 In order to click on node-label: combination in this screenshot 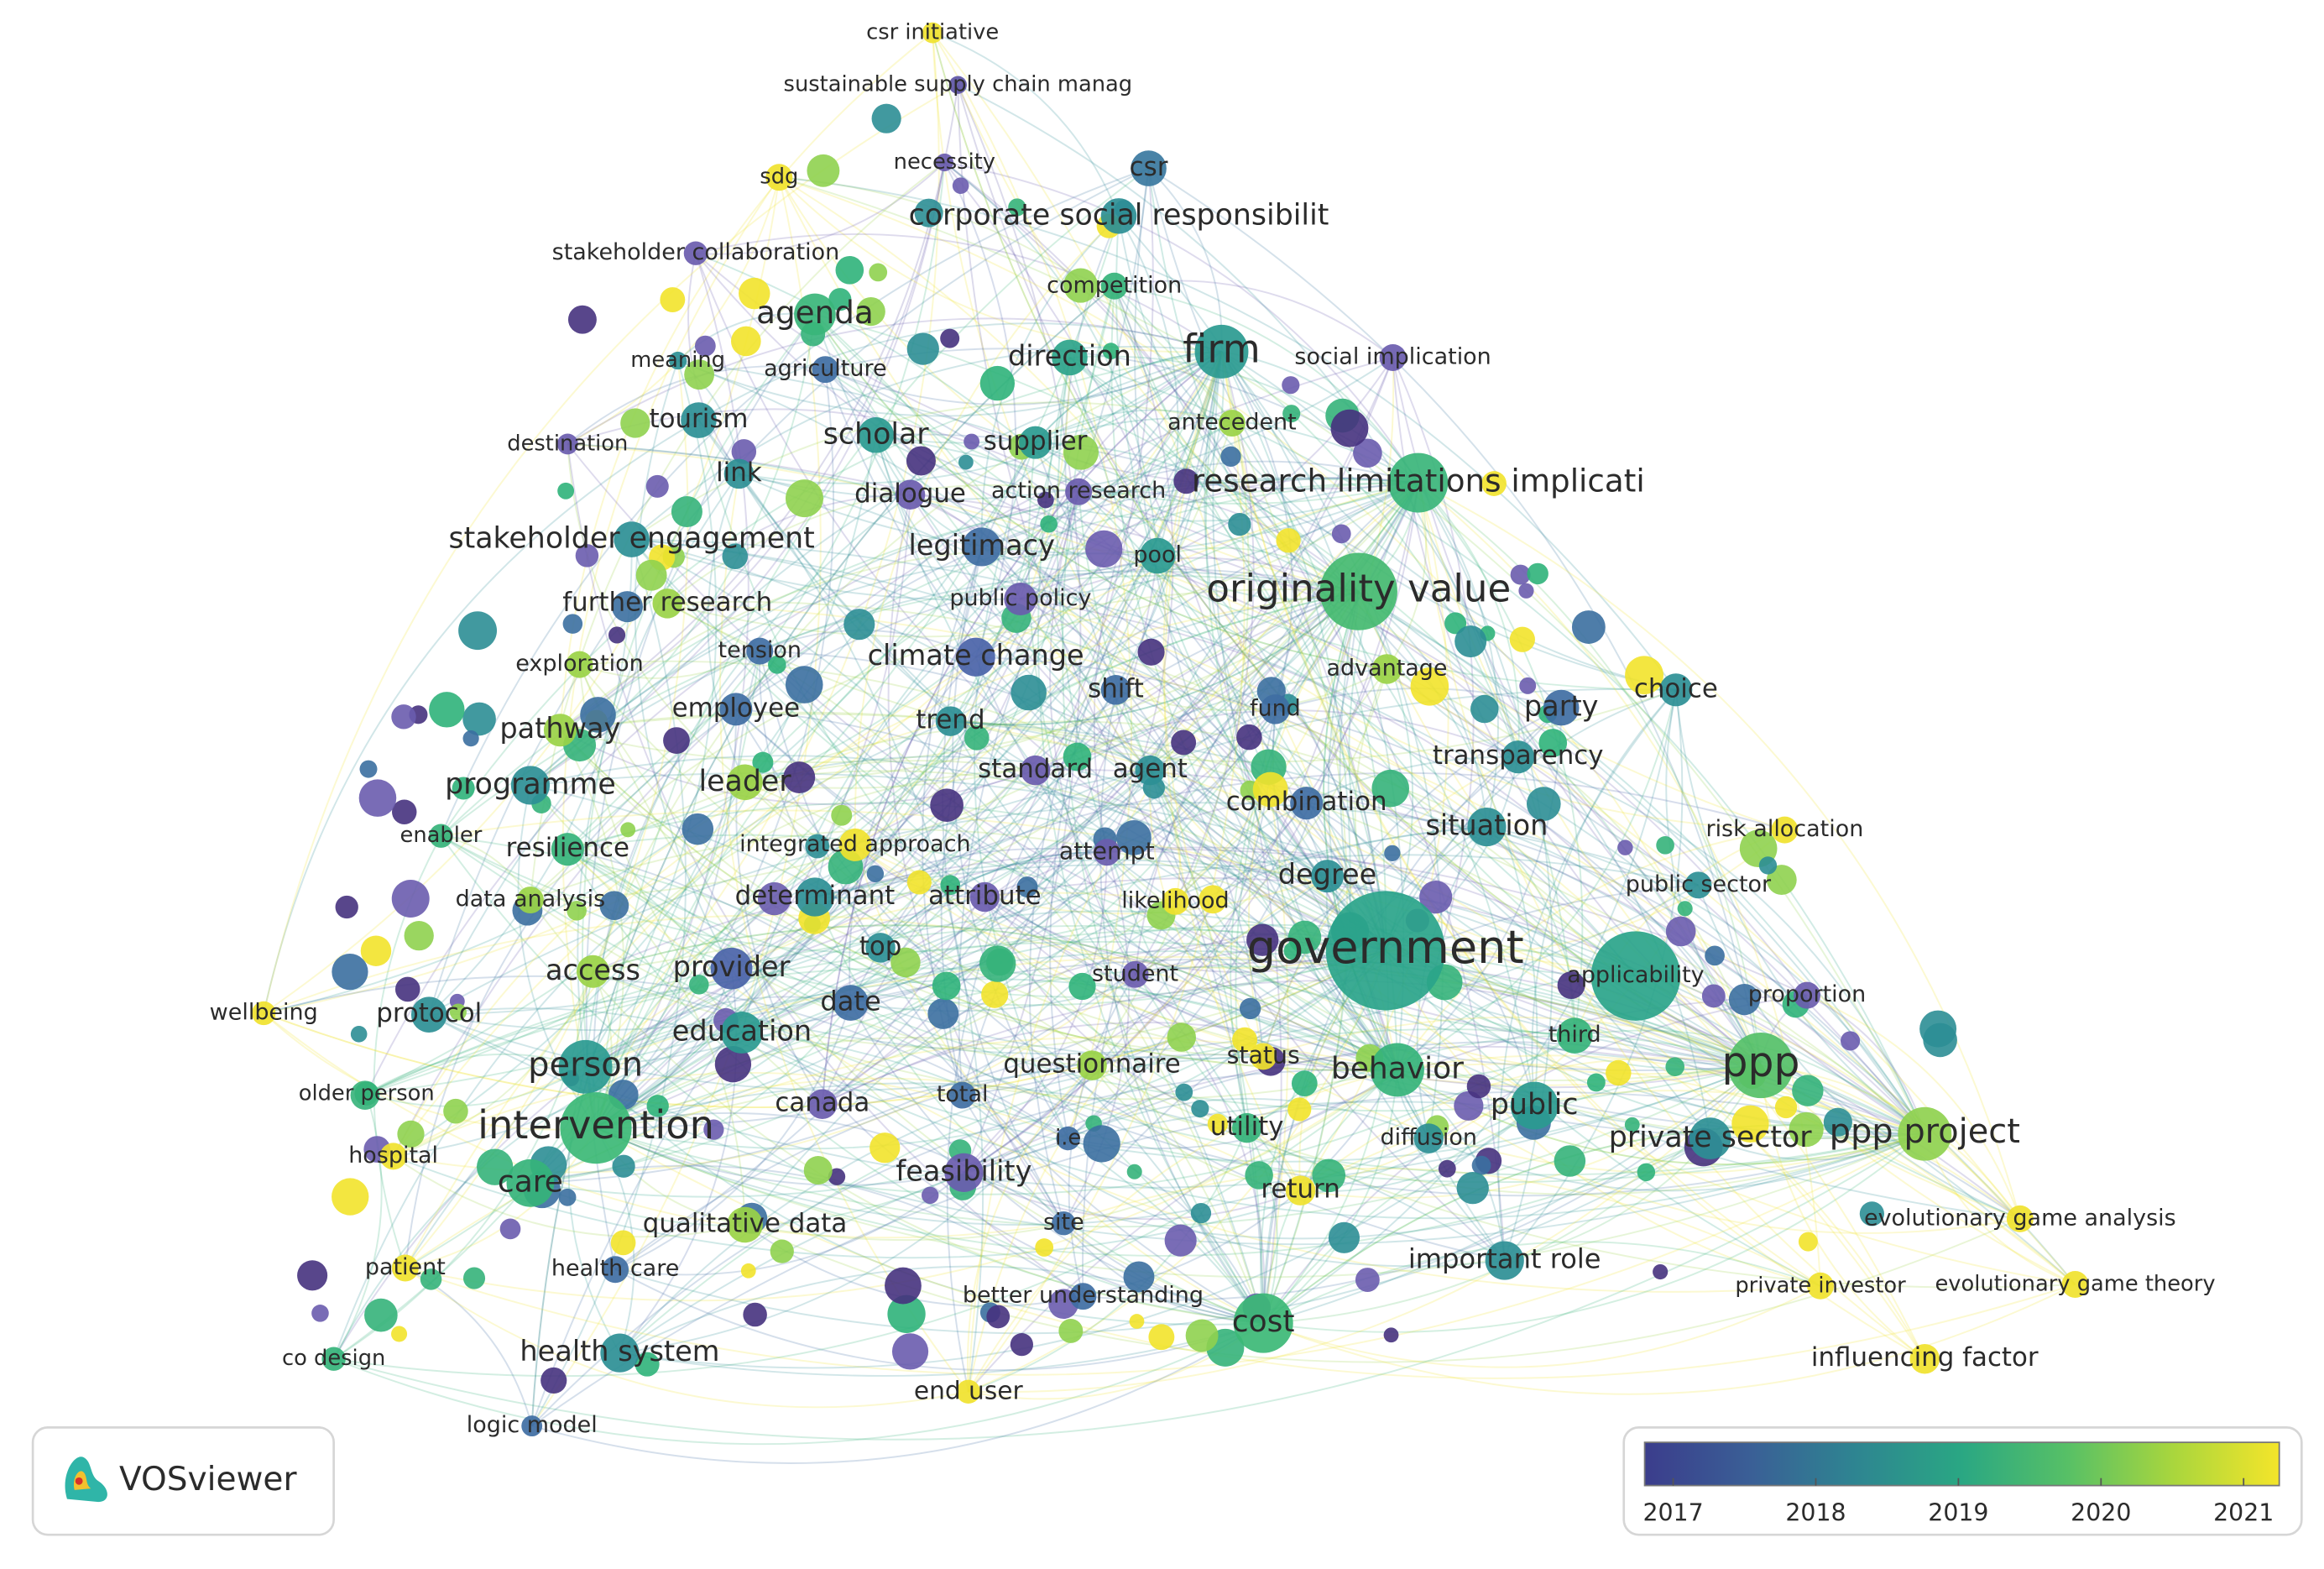, I will do `click(1306, 802)`.